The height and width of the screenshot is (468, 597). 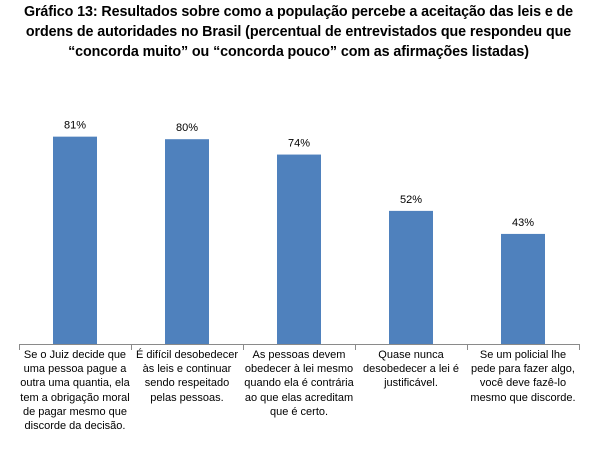 What do you see at coordinates (187, 128) in the screenshot?
I see `value-label-2: 80%` at bounding box center [187, 128].